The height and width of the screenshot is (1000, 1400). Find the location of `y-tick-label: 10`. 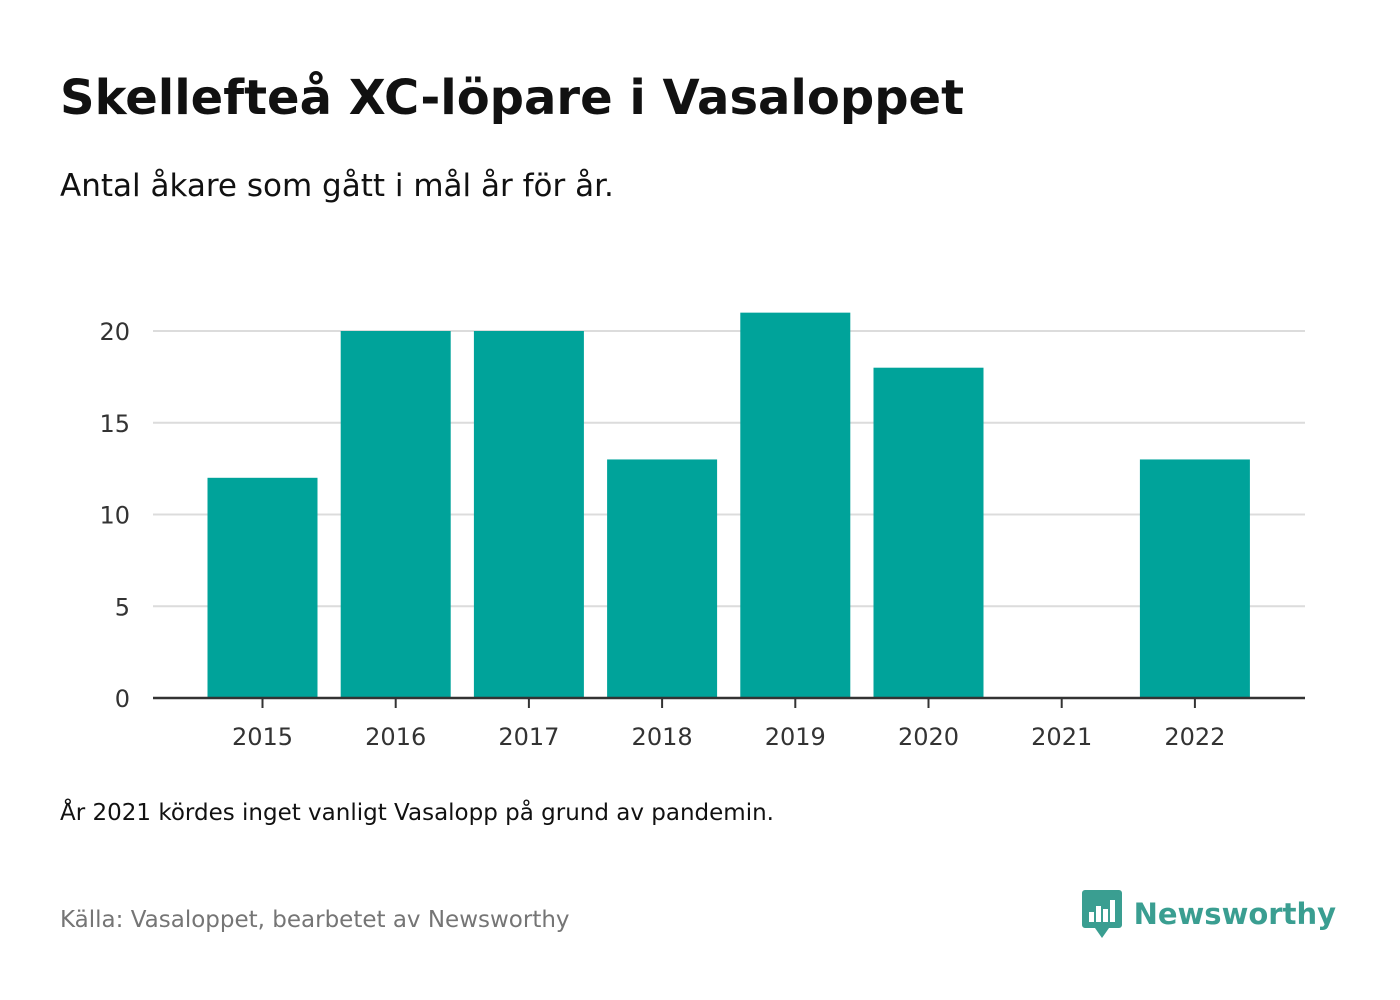

y-tick-label: 10 is located at coordinates (114, 516).